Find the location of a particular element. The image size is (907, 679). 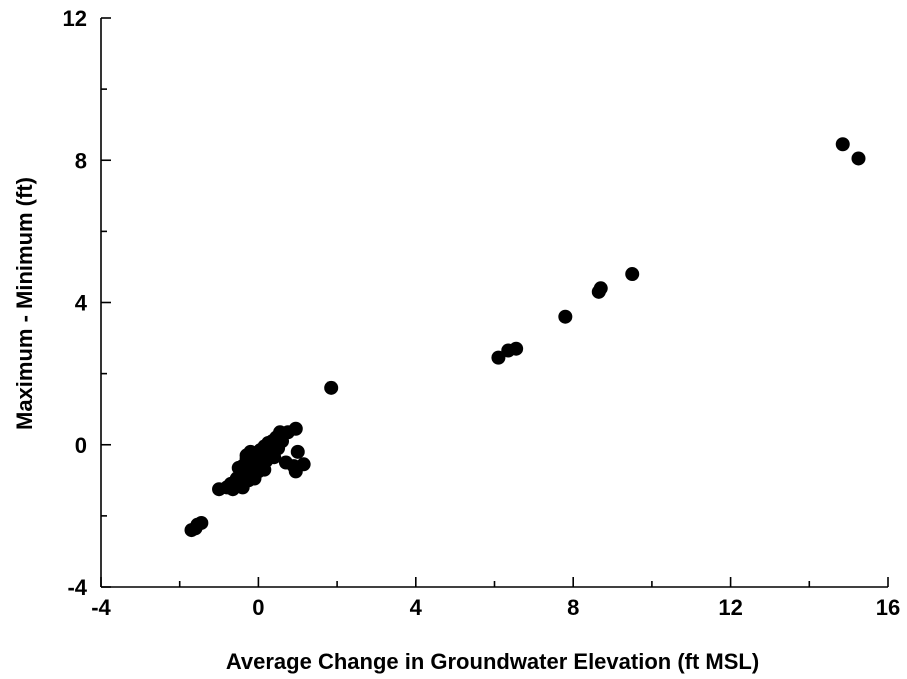

y-tick-label: 0 is located at coordinates (81, 445).